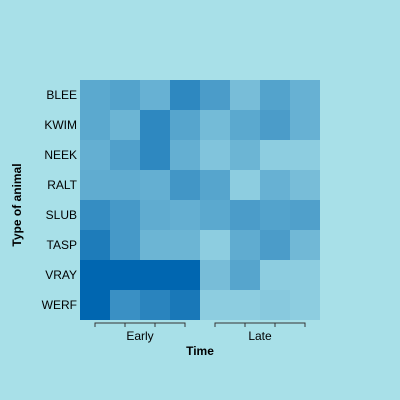 This screenshot has height=400, width=400. What do you see at coordinates (260, 324) in the screenshot?
I see `group-bracket-late` at bounding box center [260, 324].